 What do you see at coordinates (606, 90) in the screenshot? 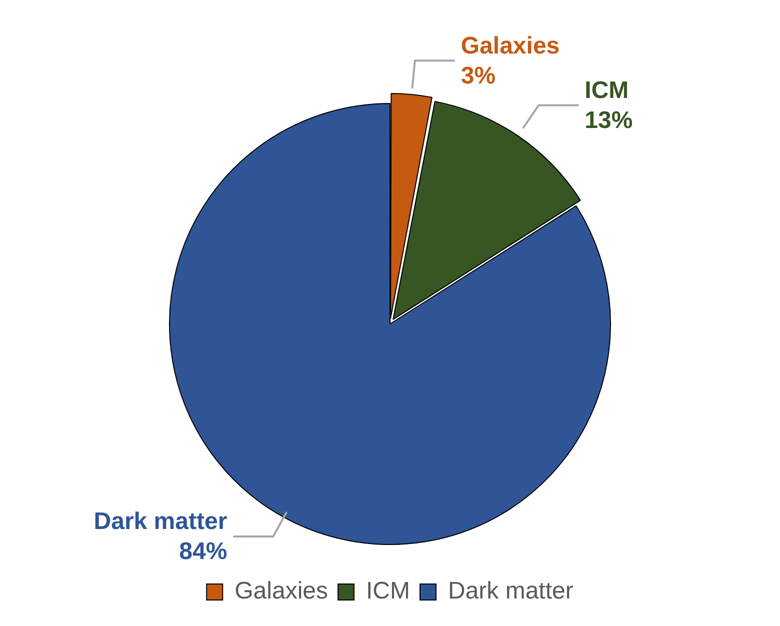
I see `slice-label: ICM` at bounding box center [606, 90].